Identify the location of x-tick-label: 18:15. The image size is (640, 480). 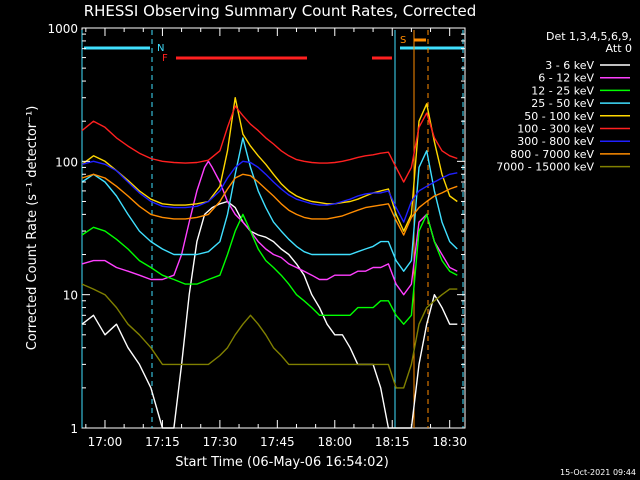
(392, 442).